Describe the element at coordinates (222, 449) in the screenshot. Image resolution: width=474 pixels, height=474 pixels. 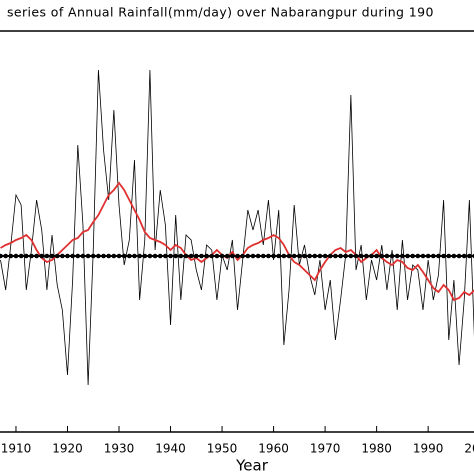
I see `x-tick-label: 1950` at that location.